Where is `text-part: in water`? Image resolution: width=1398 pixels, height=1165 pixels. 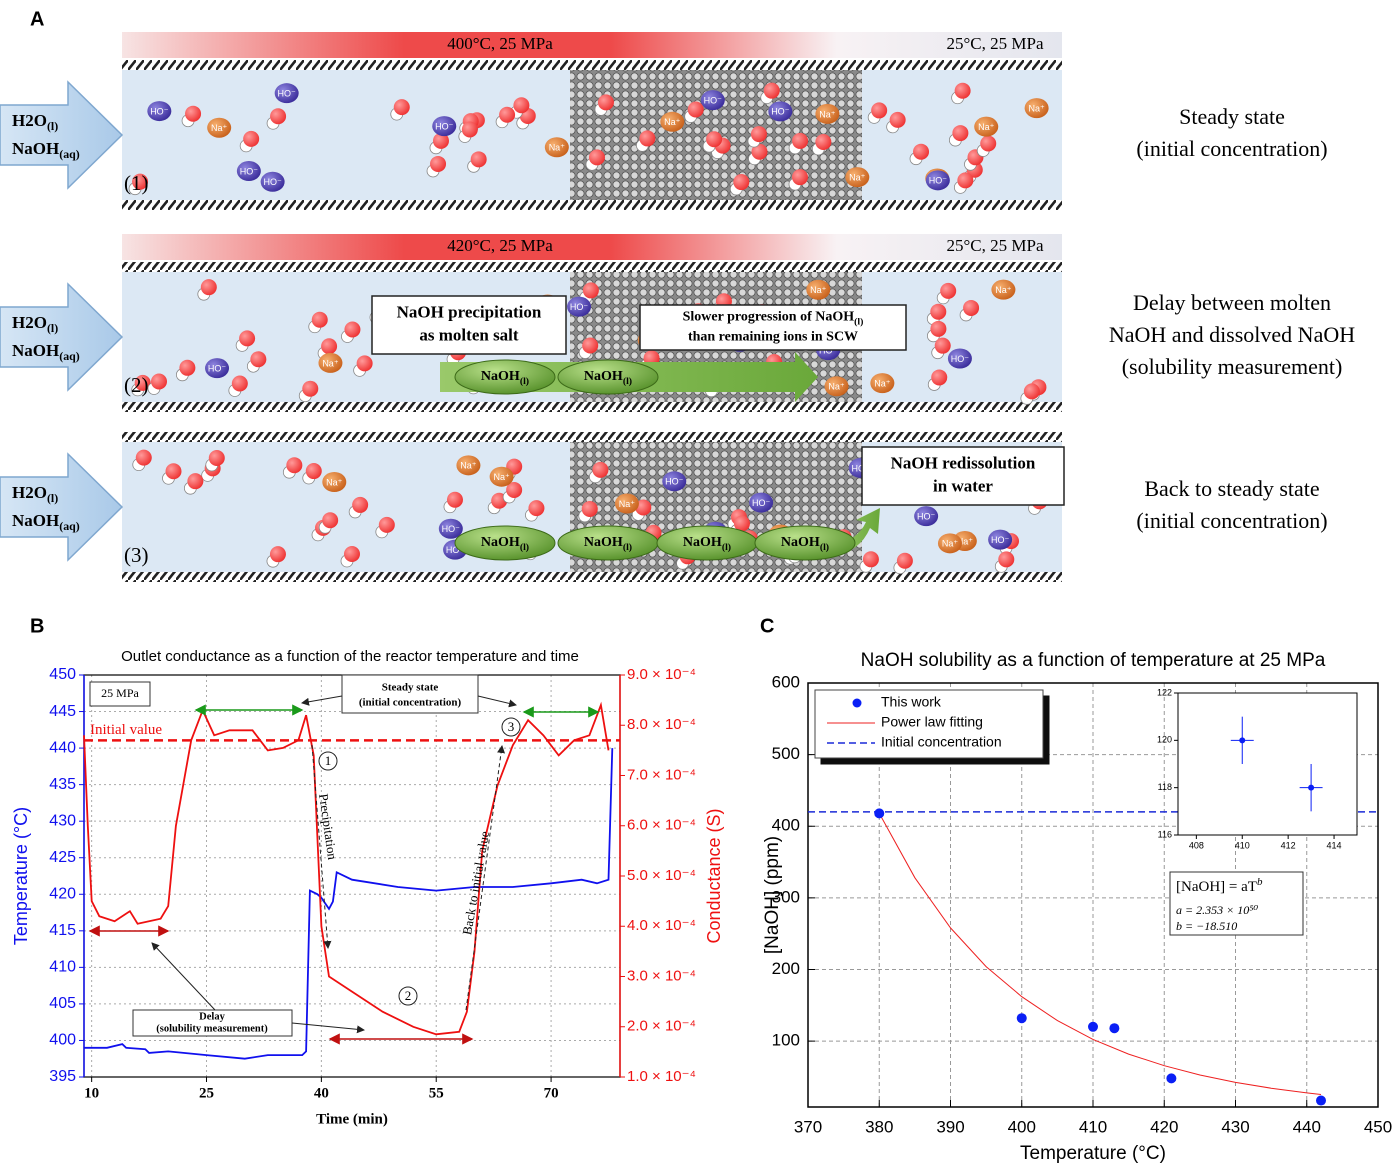
text-part: in water is located at coordinates (963, 485).